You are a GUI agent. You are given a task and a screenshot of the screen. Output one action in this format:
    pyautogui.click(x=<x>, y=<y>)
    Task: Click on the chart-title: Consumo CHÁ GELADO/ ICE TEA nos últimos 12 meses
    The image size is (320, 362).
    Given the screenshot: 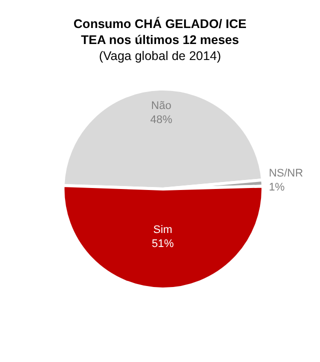 What is the action you would take?
    pyautogui.click(x=160, y=32)
    